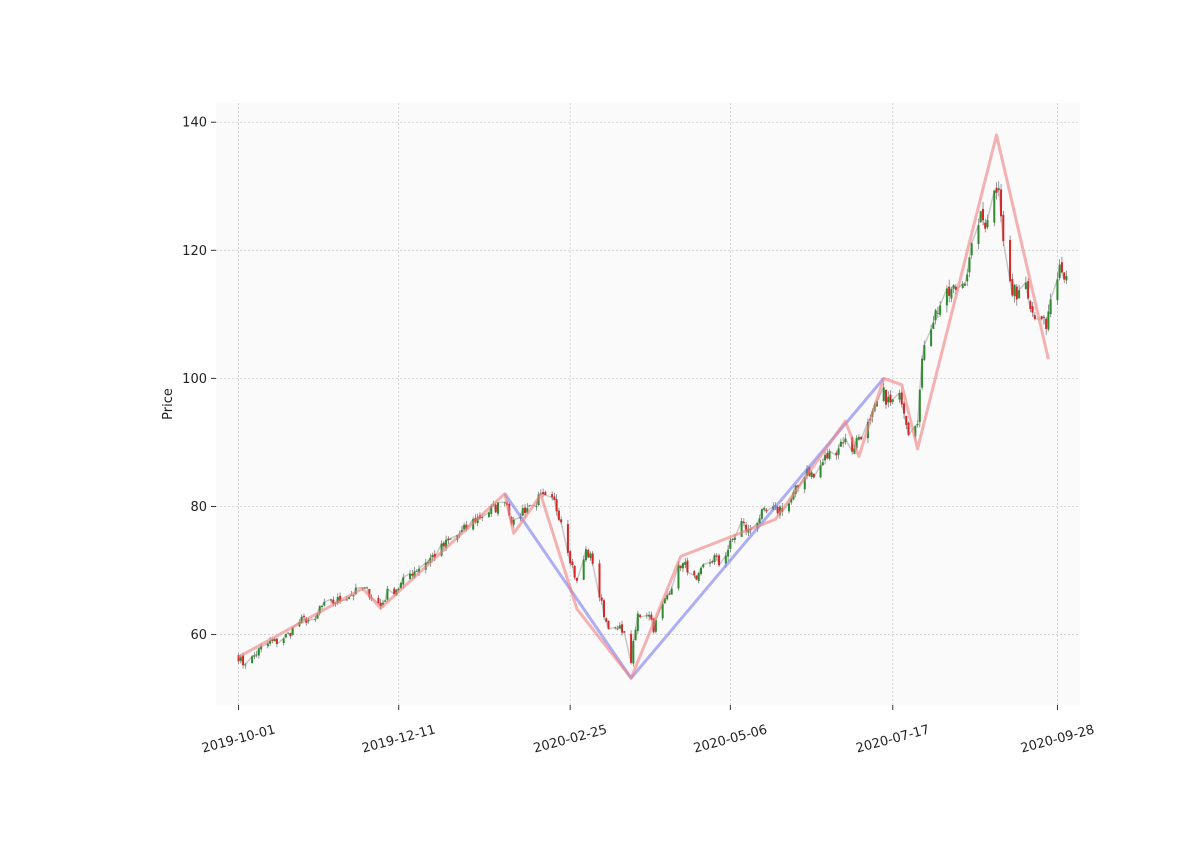 This screenshot has width=1200, height=860. I want to click on y-axis-ticks: 60 80 100 120 140, so click(199, 379).